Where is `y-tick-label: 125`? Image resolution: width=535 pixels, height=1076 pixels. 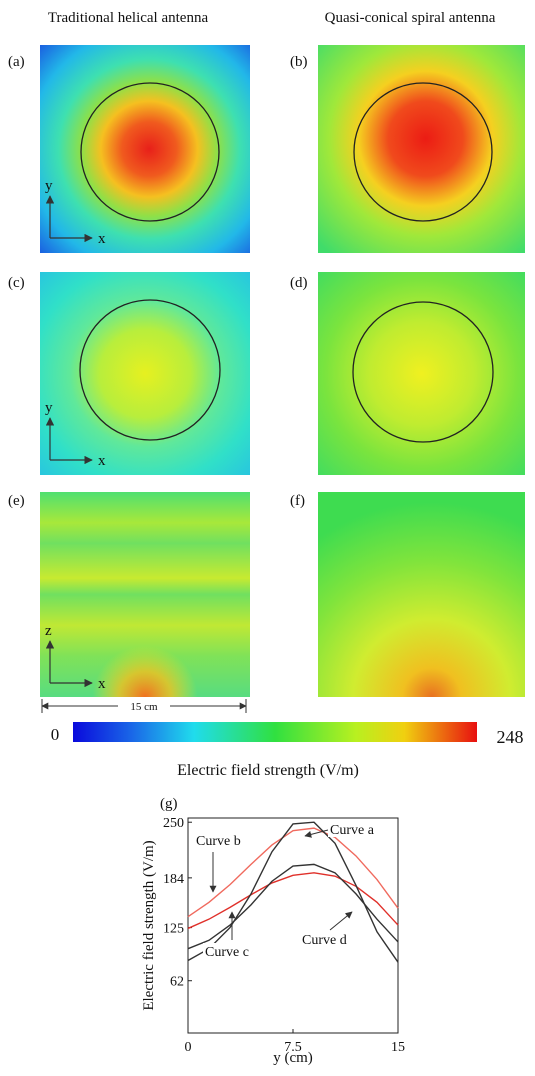
y-tick-label: 125 is located at coordinates (173, 929).